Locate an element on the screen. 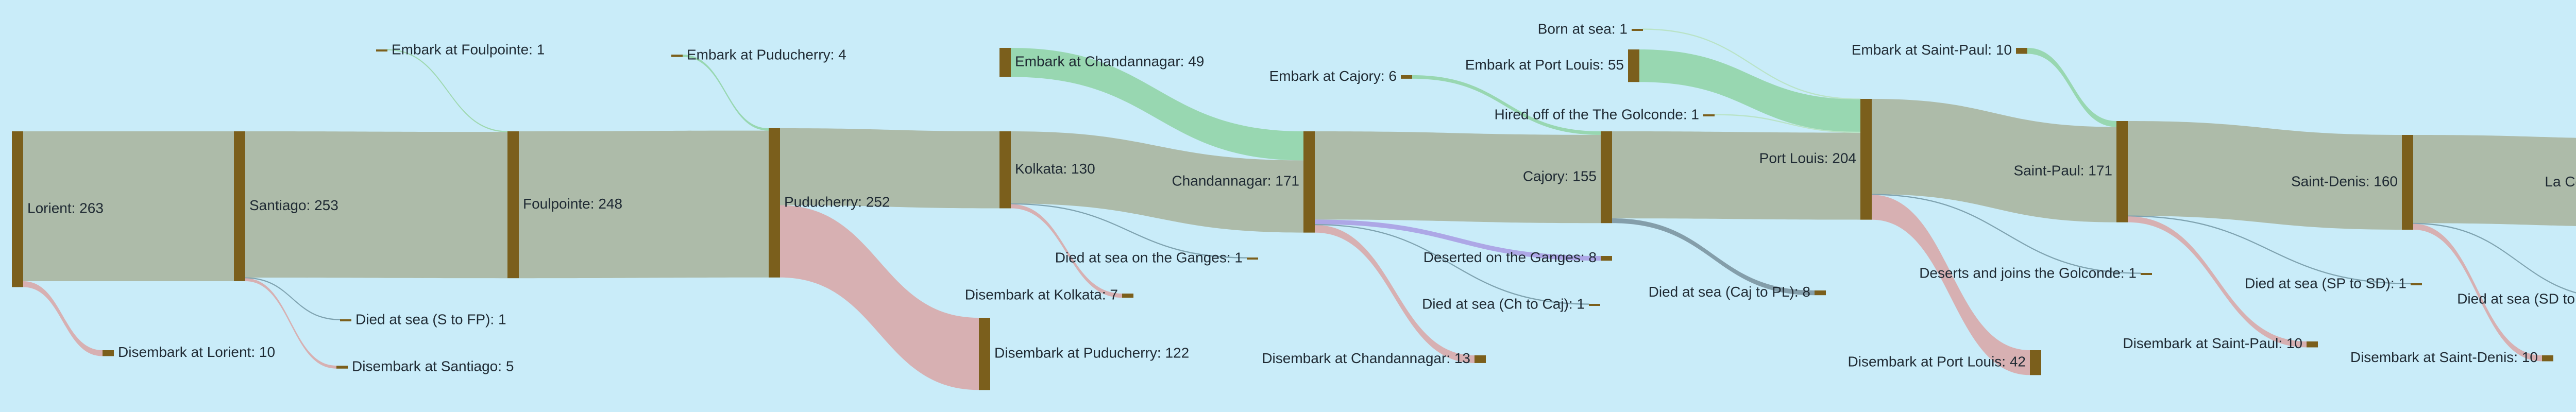  node-label: Puducherry: 252 is located at coordinates (837, 202).